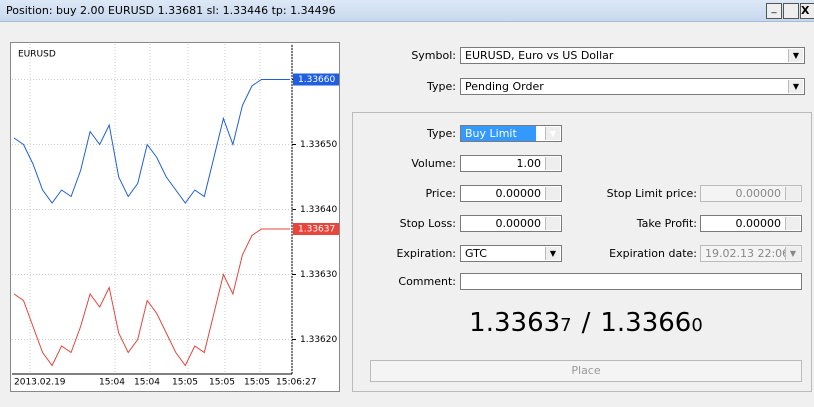 This screenshot has width=814, height=407. I want to click on y-tick-label: 1.33630, so click(318, 275).